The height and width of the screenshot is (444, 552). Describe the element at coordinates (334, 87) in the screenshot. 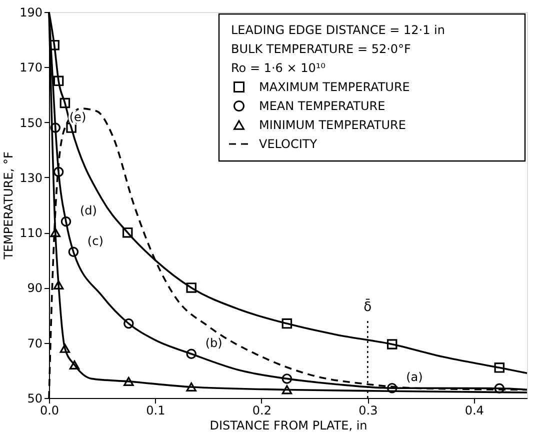

I see `legend-label: MAXIMUM TEMPERATURE` at that location.